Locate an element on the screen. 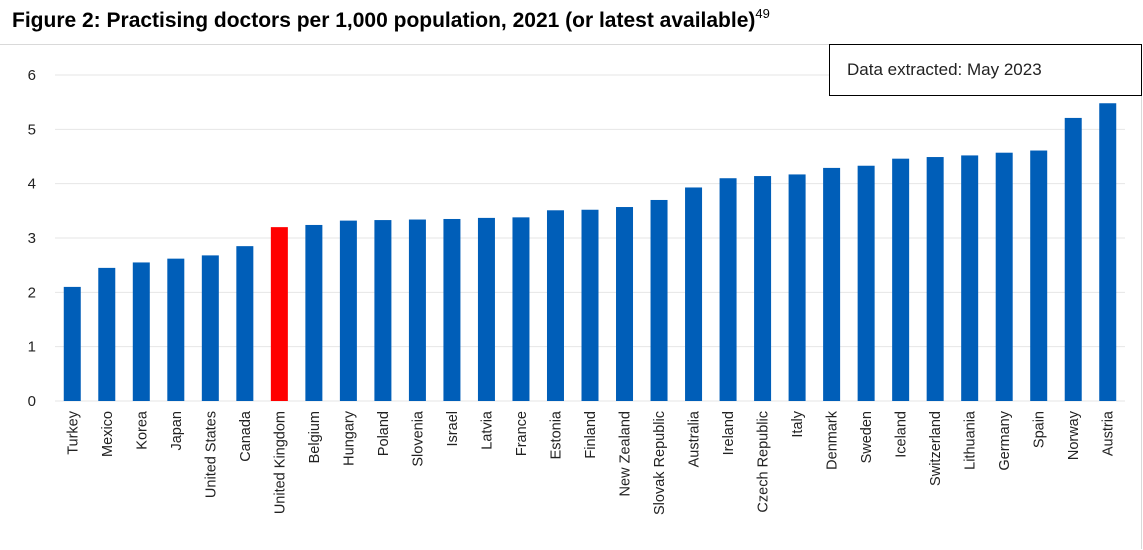  x-tick-label: Lithuania is located at coordinates (971, 440).